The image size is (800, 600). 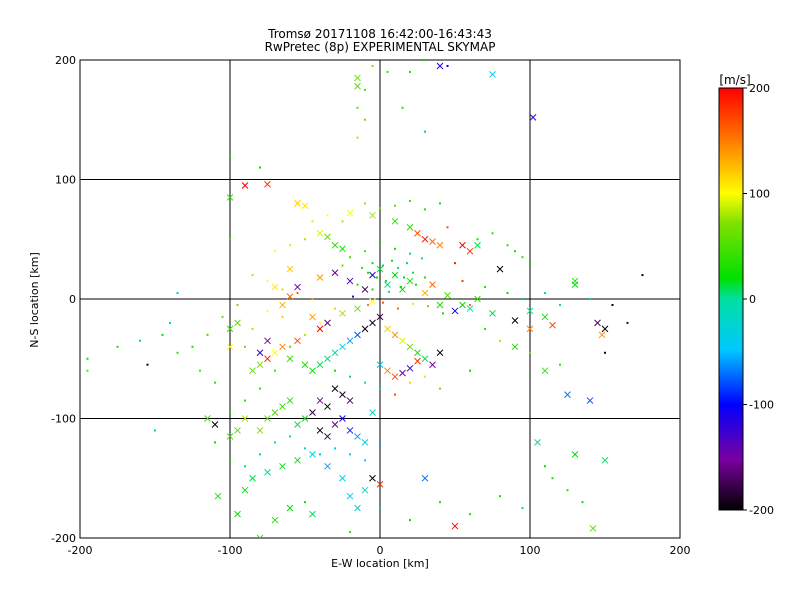 I want to click on x-tick-label: 0, so click(x=380, y=550).